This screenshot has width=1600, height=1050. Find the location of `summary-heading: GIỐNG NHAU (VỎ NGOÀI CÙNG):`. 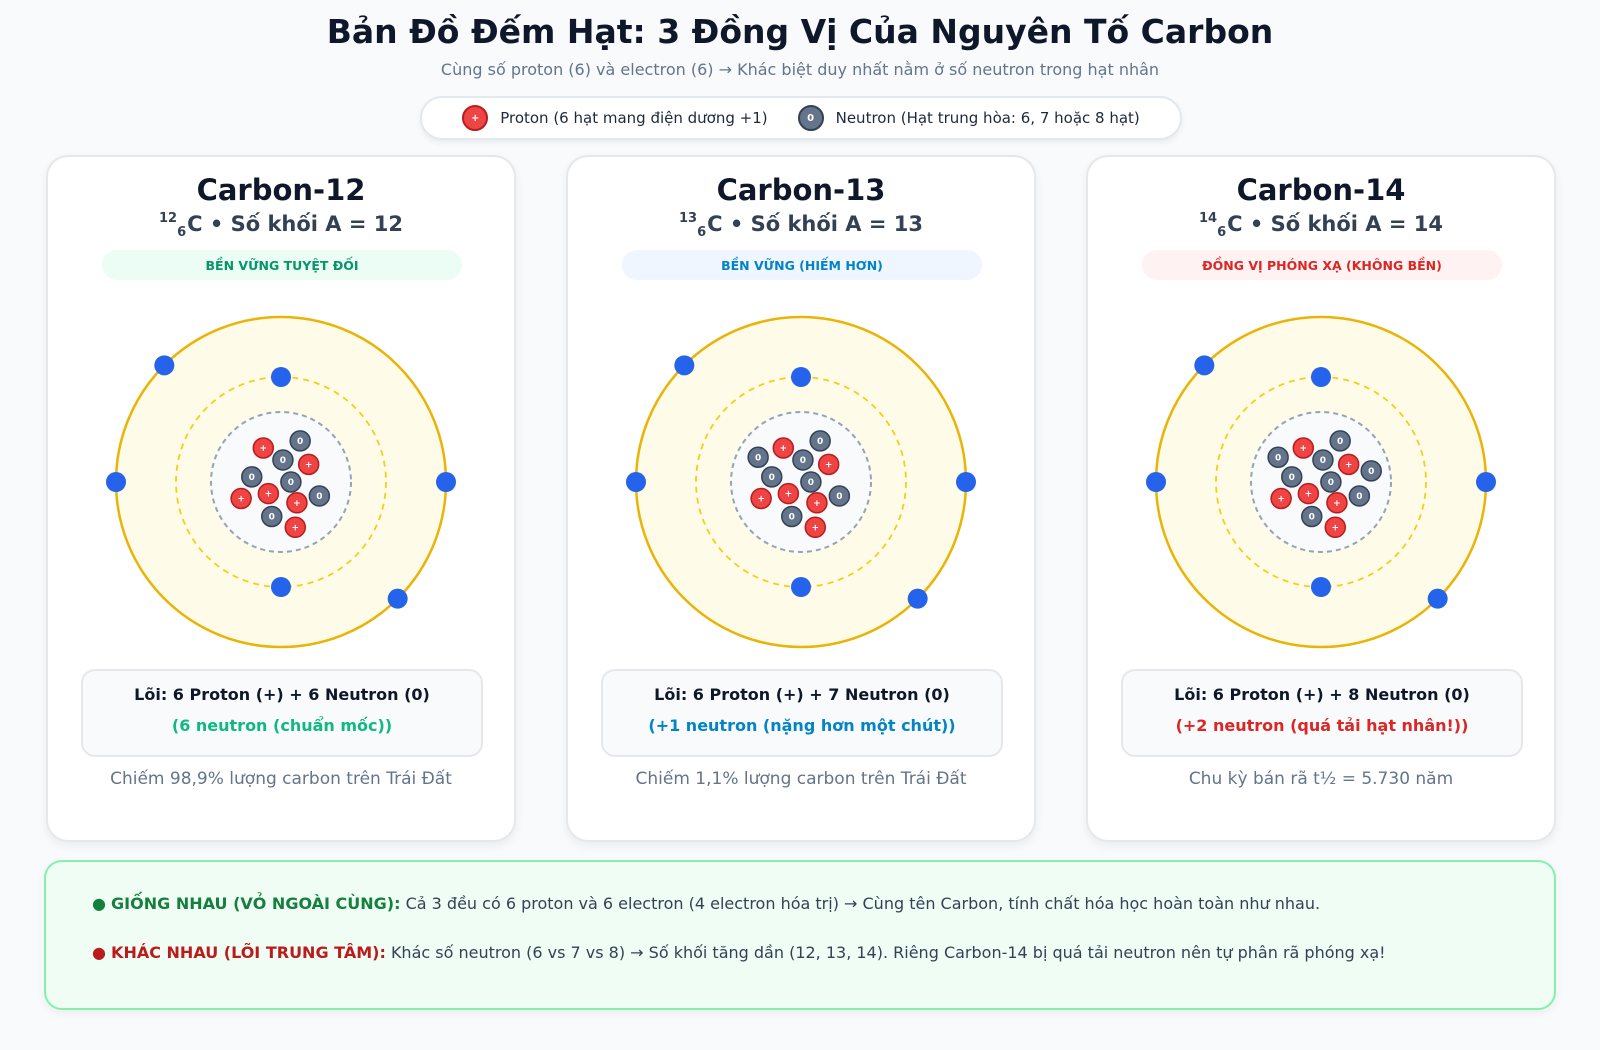

summary-heading: GIỐNG NHAU (VỎ NGOÀI CÙNG): is located at coordinates (256, 903).